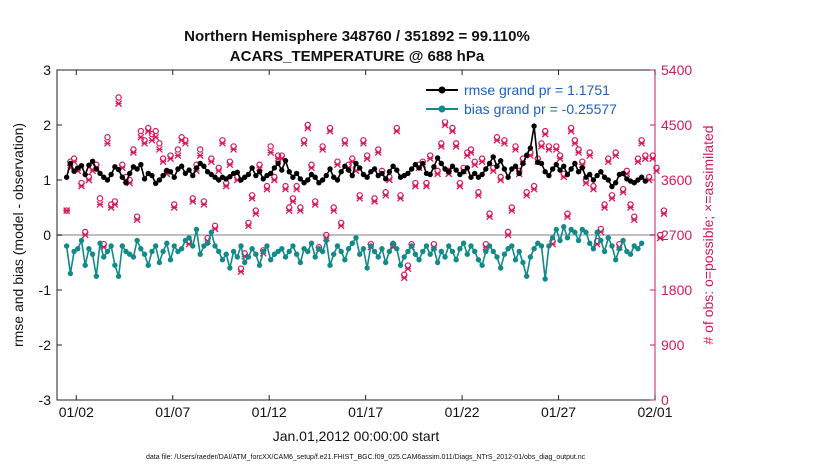 This screenshot has width=830, height=470. Describe the element at coordinates (708, 234) in the screenshot. I see `y-axis-label-right: # of obs: o=possible; ×=assimilated` at that location.